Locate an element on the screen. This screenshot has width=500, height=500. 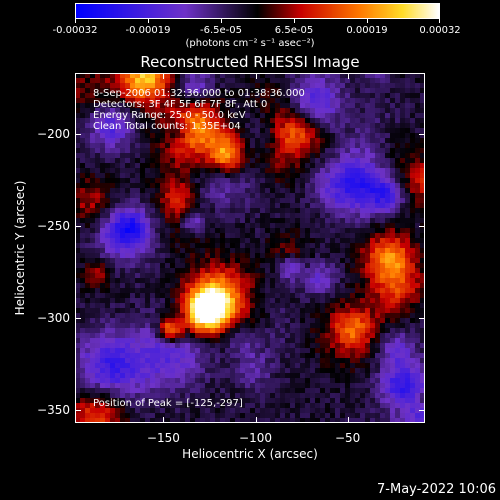
colorbar is located at coordinates (257, 11).